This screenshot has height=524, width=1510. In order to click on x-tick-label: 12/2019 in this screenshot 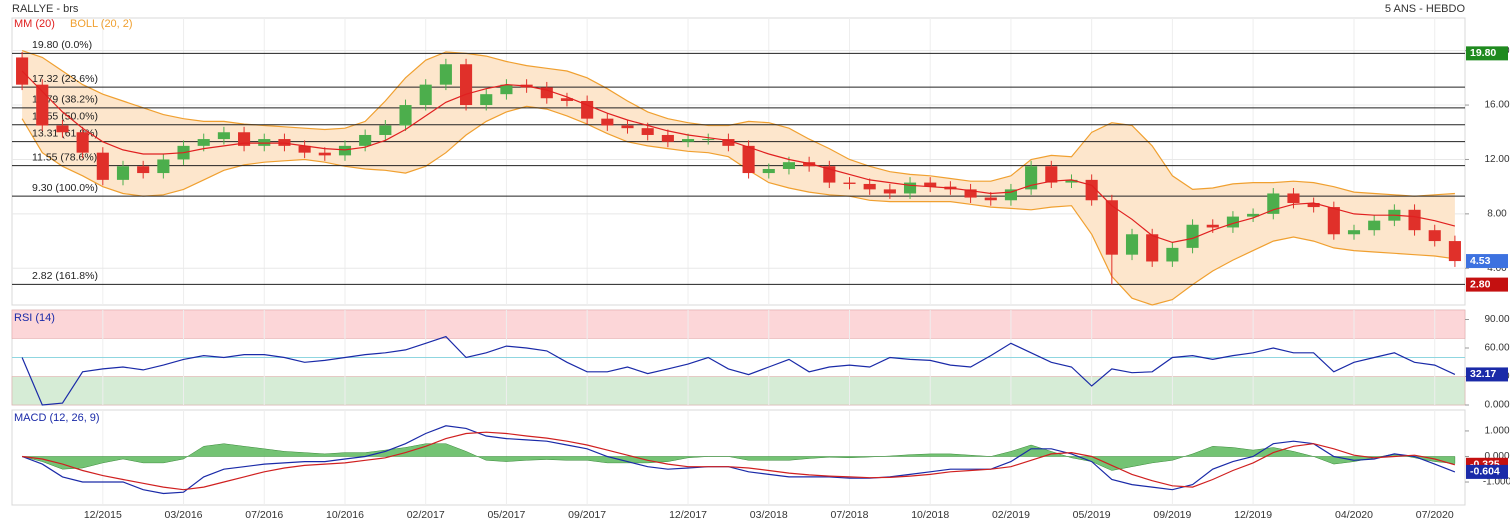, I will do `click(1253, 515)`.